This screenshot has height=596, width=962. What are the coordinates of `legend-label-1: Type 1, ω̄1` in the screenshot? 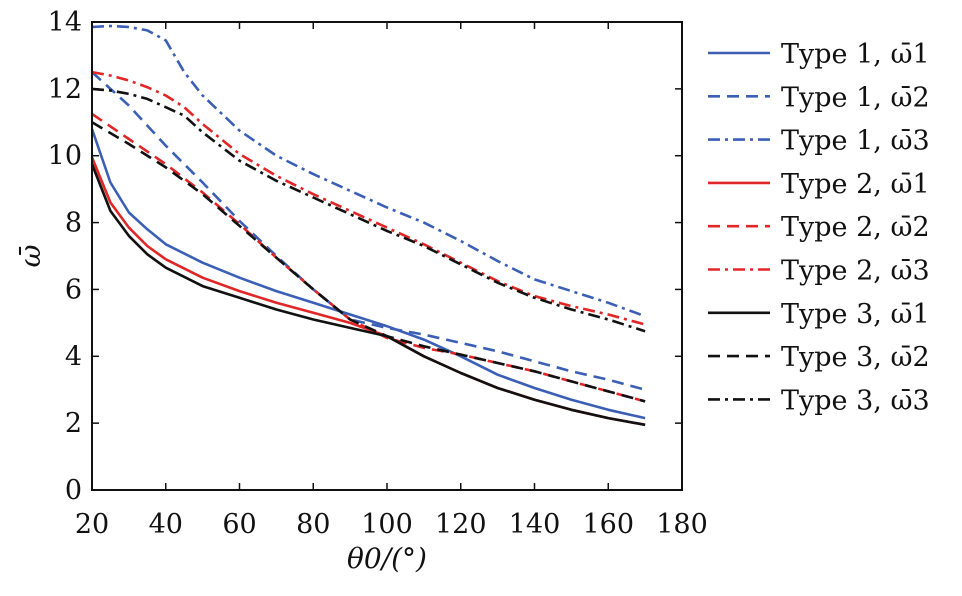 It's located at (855, 54).